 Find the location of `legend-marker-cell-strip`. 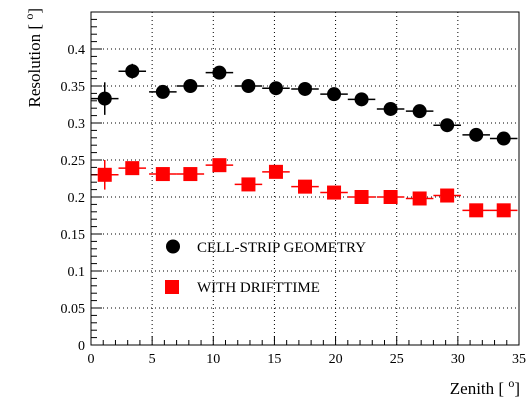

legend-marker-cell-strip is located at coordinates (173, 246).